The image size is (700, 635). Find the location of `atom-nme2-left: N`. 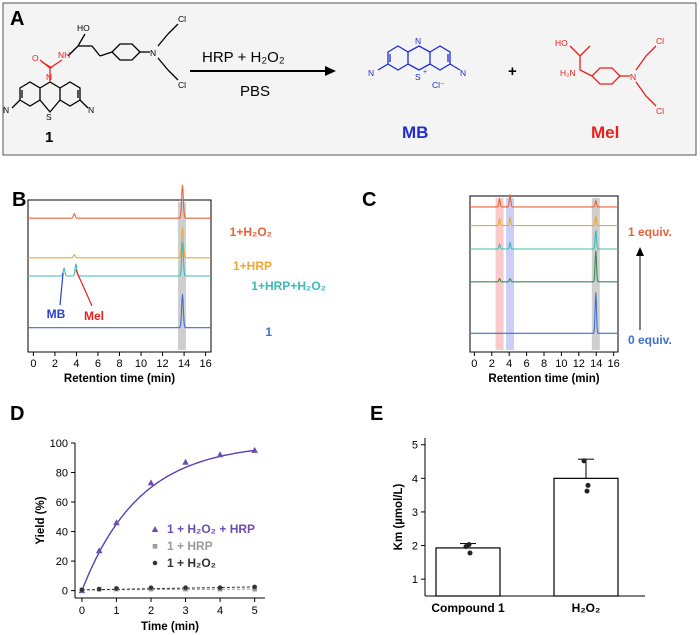

atom-nme2-left: N is located at coordinates (6, 110).